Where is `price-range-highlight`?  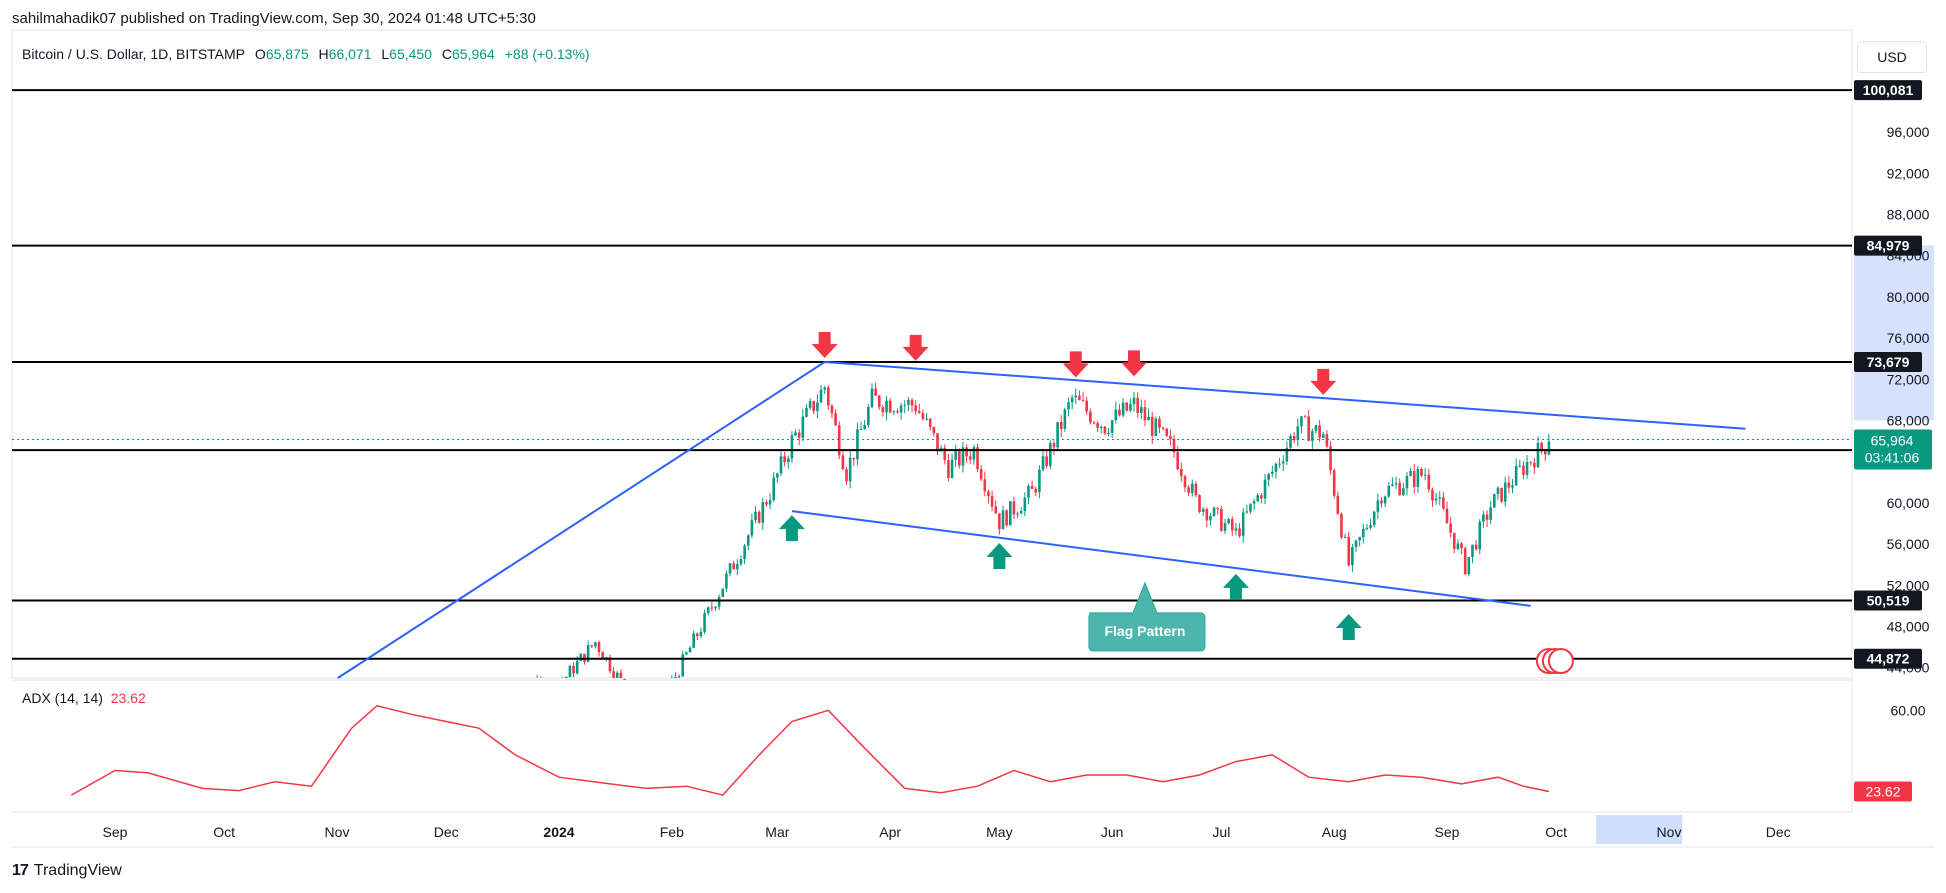
price-range-highlight is located at coordinates (1894, 333).